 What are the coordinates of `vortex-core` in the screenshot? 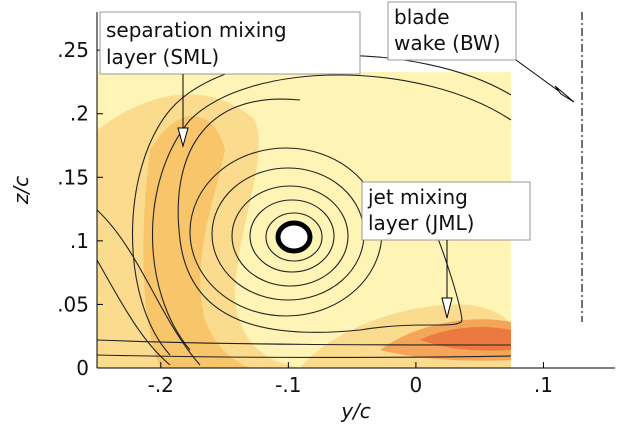 It's located at (294, 237).